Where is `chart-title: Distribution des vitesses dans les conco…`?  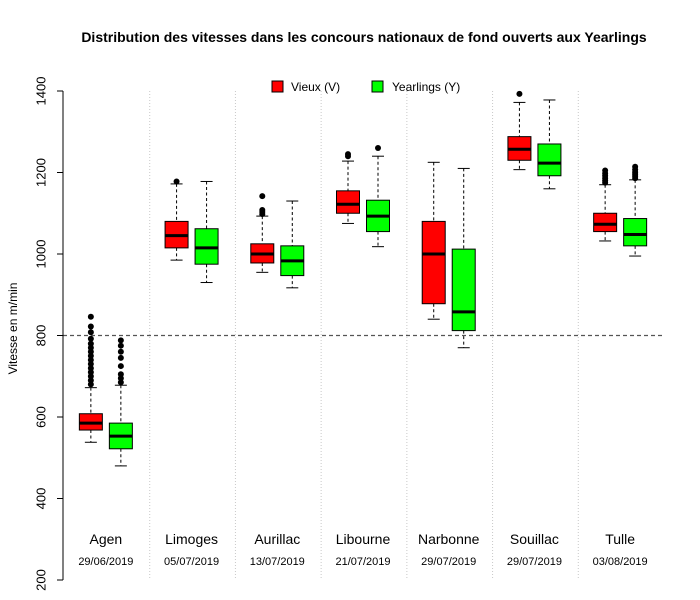 chart-title: Distribution des vitesses dans les conco… is located at coordinates (364, 37).